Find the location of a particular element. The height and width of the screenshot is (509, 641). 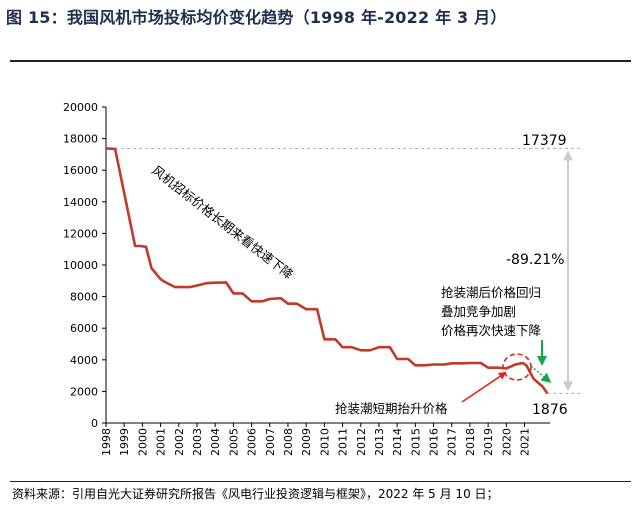

x-tick-label: 2009 is located at coordinates (306, 442).